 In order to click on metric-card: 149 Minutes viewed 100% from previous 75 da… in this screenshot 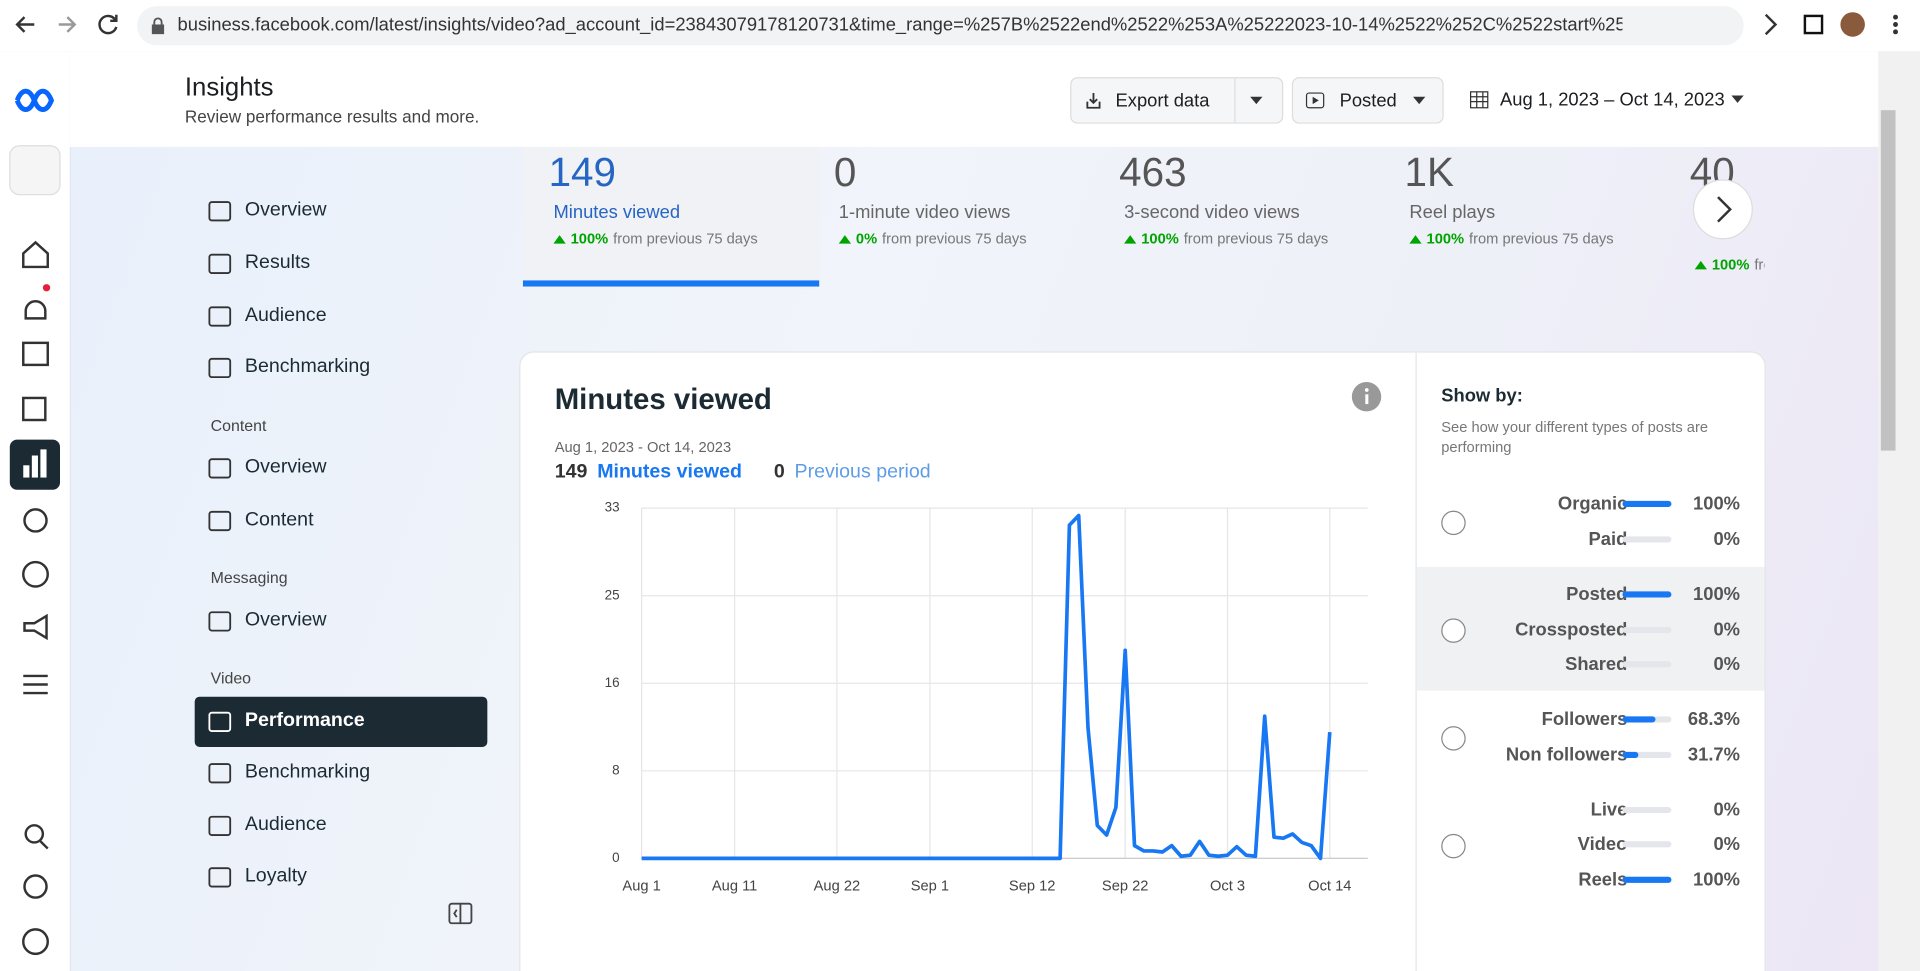, I will do `click(671, 217)`.